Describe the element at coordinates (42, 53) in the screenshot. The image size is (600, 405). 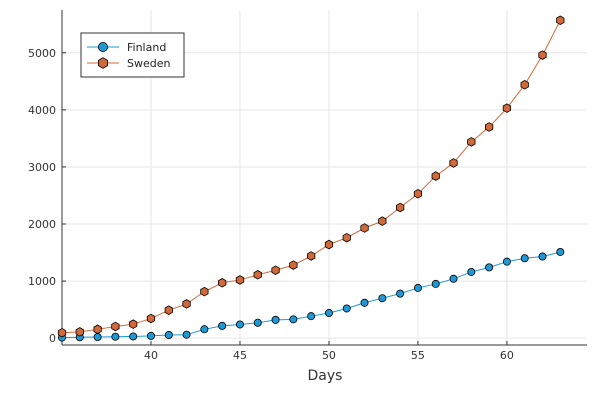
I see `y-tick-label: 5000` at that location.